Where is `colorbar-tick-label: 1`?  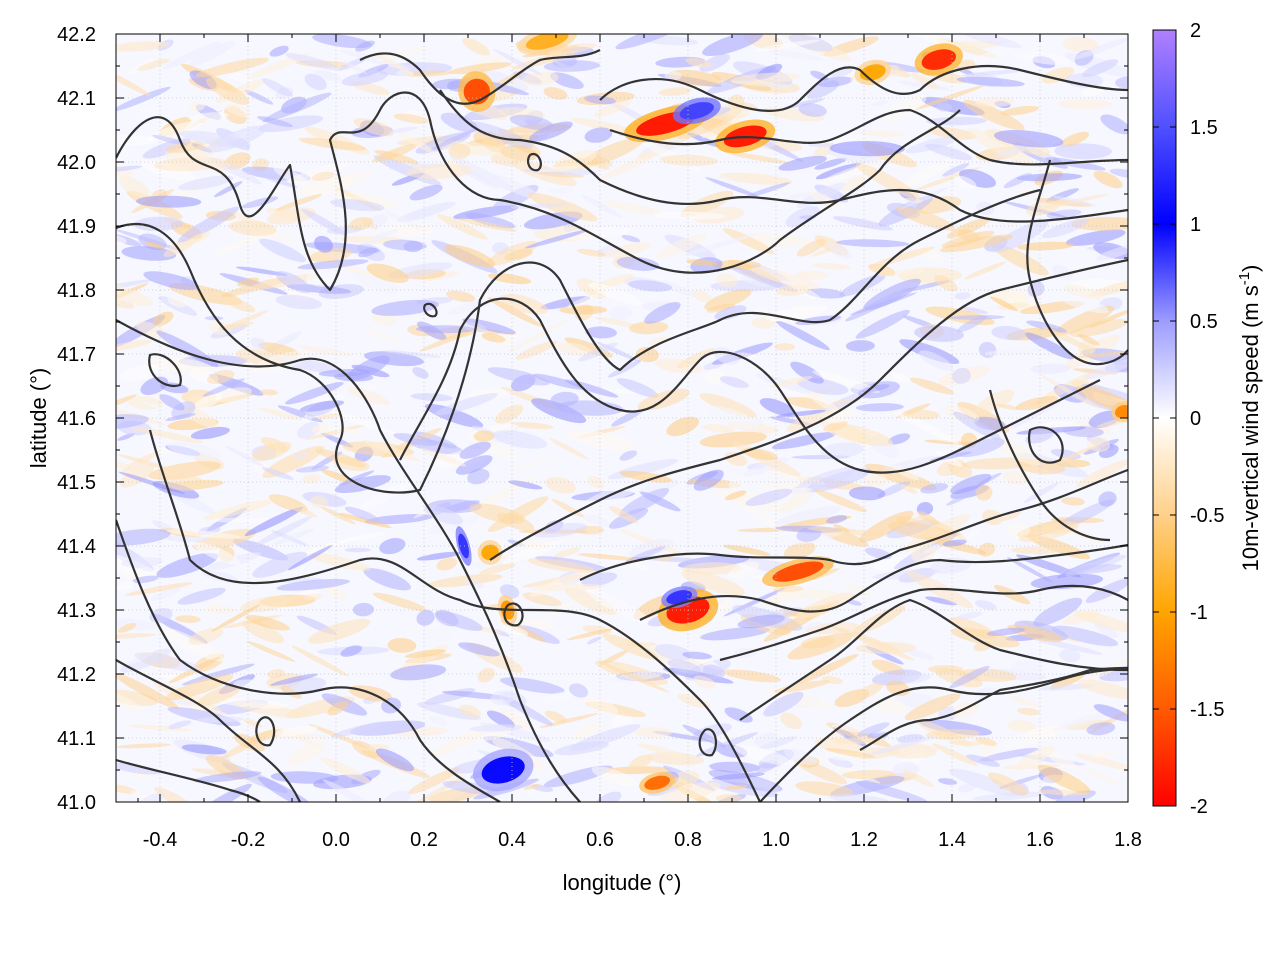 colorbar-tick-label: 1 is located at coordinates (1195, 225).